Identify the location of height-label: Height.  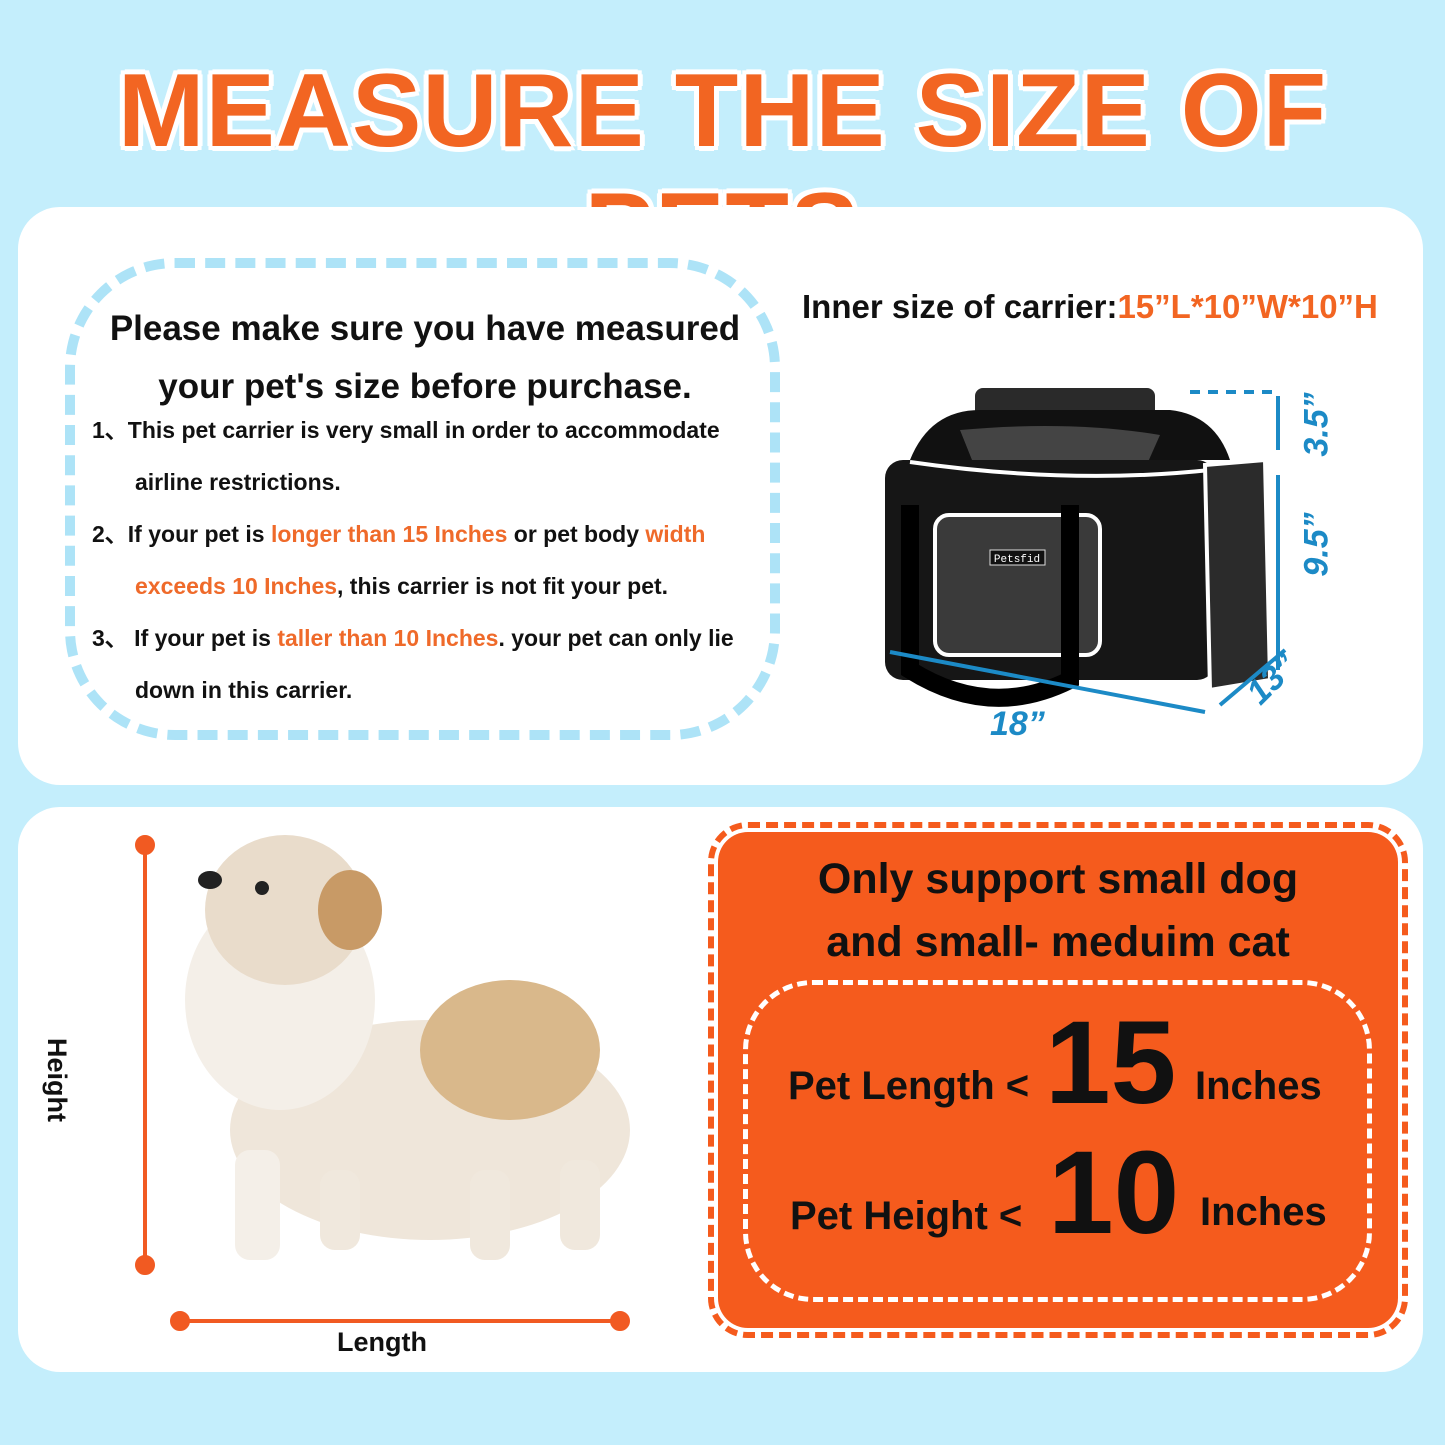
(57, 1080).